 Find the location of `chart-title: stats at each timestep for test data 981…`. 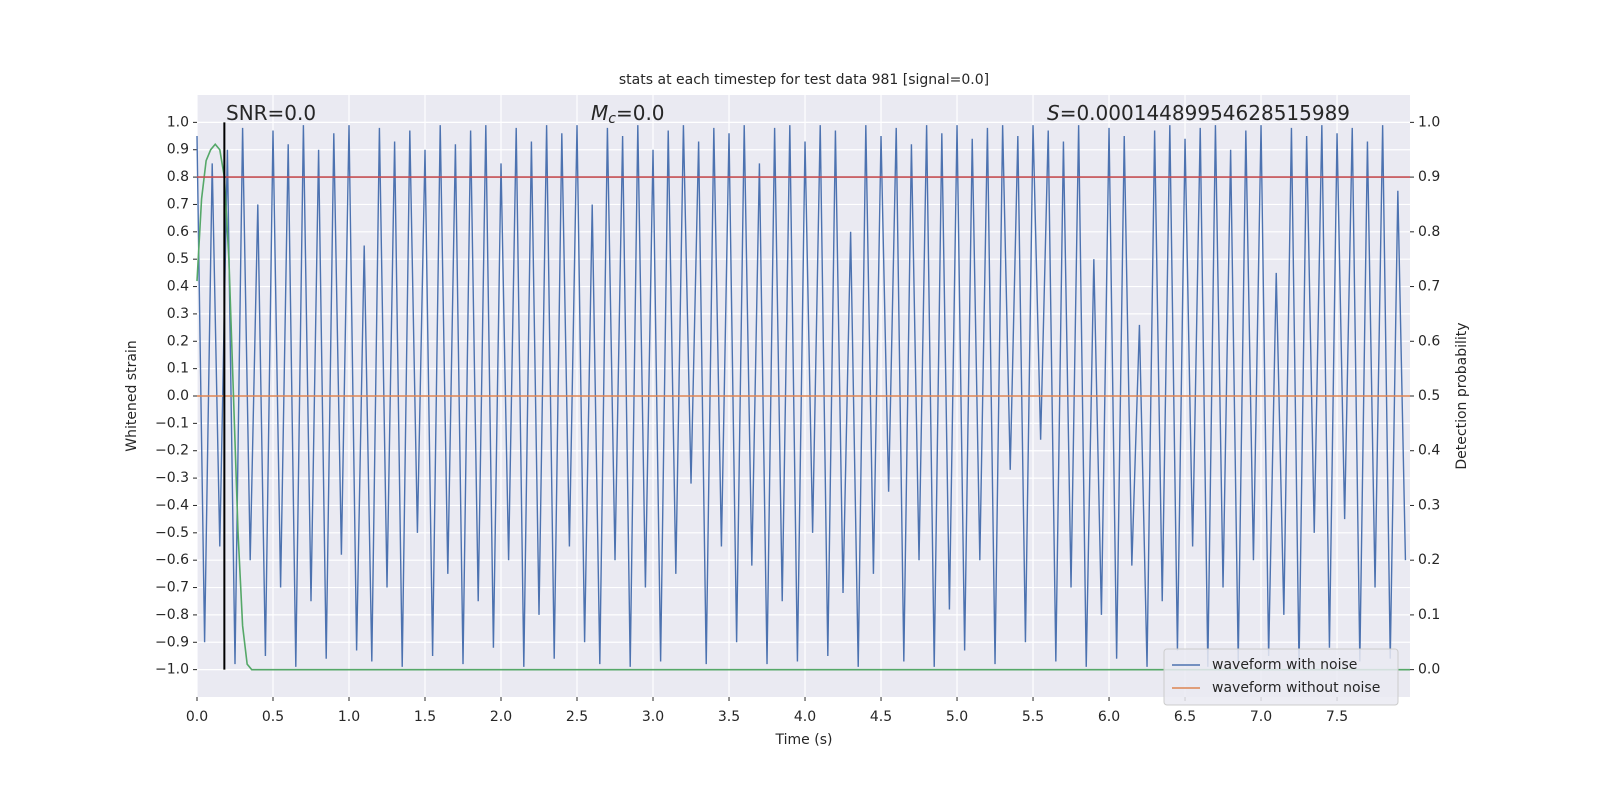

chart-title: stats at each timestep for test data 981… is located at coordinates (804, 80).